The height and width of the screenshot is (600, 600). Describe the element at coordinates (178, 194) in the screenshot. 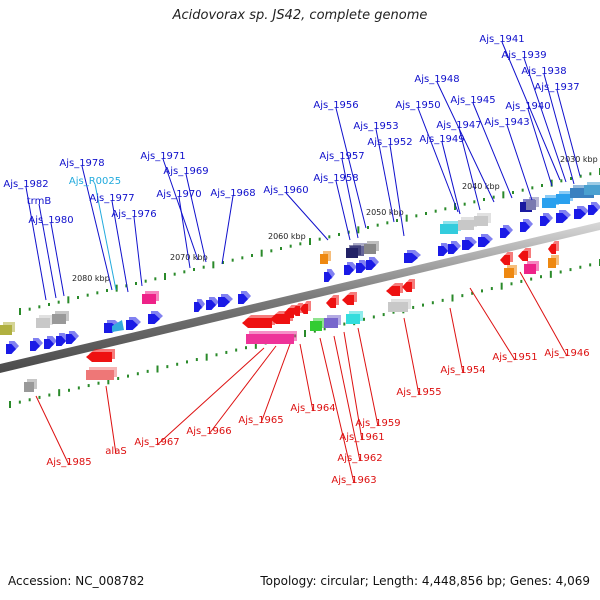

I see `forward-gene-label: Ajs_1970` at that location.